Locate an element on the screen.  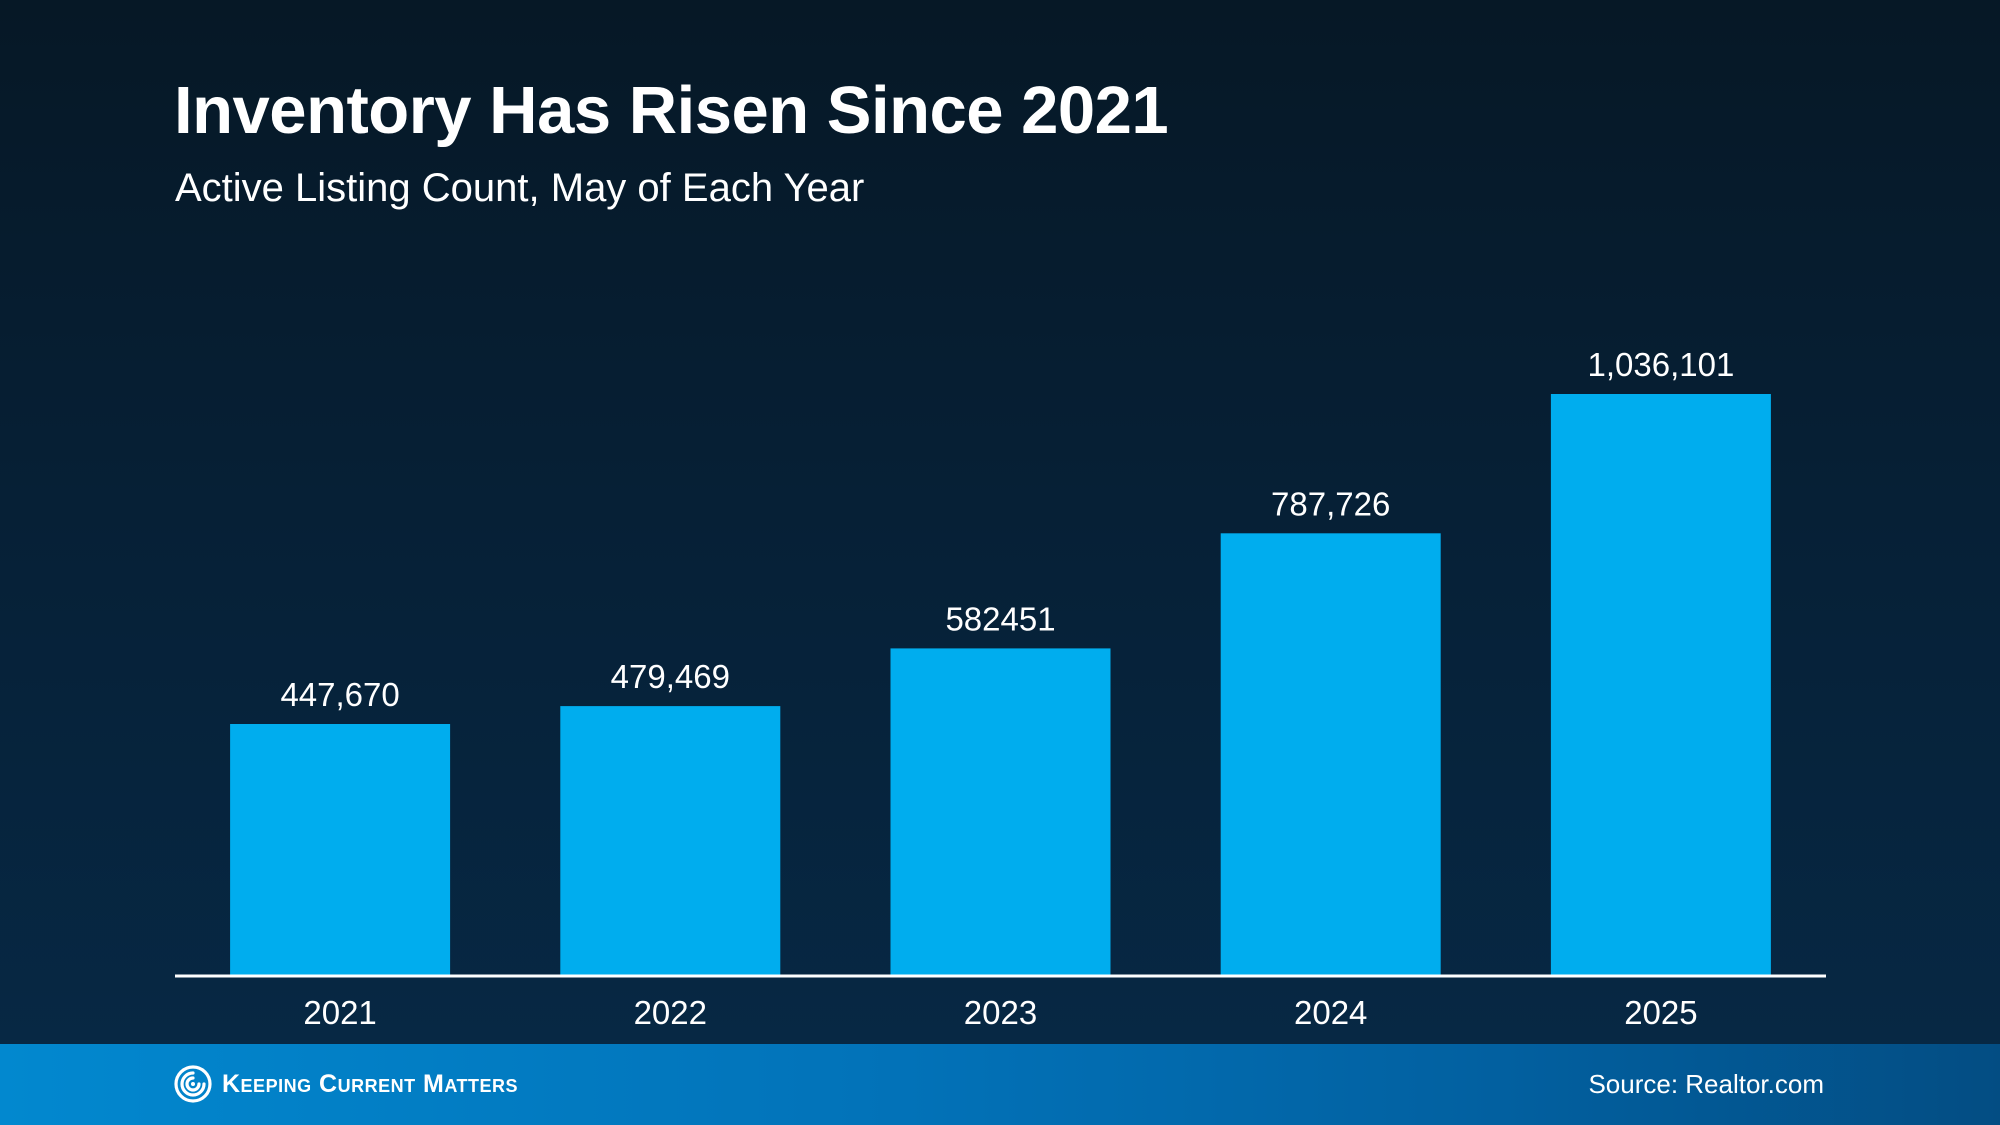
bar-2021 is located at coordinates (340, 849).